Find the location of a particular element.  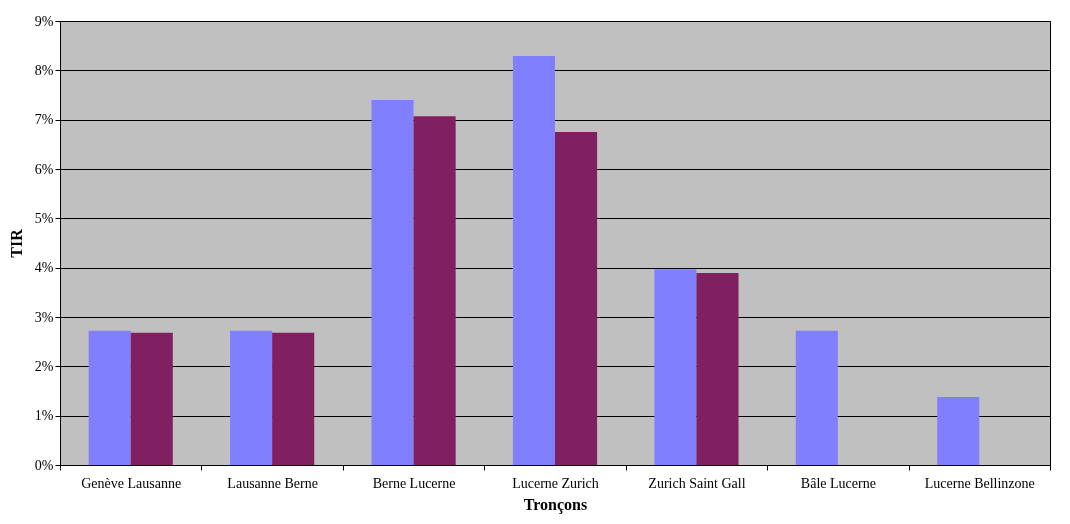

x-tick-label: Zurich Saint Gall is located at coordinates (697, 483).